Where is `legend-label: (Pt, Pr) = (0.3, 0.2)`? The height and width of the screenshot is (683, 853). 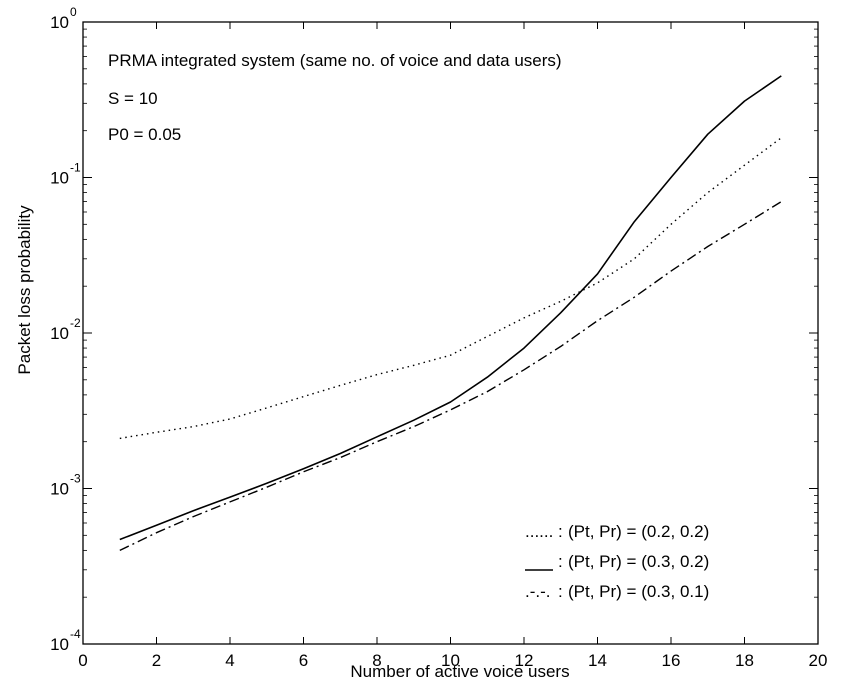 legend-label: (Pt, Pr) = (0.3, 0.2) is located at coordinates (638, 561).